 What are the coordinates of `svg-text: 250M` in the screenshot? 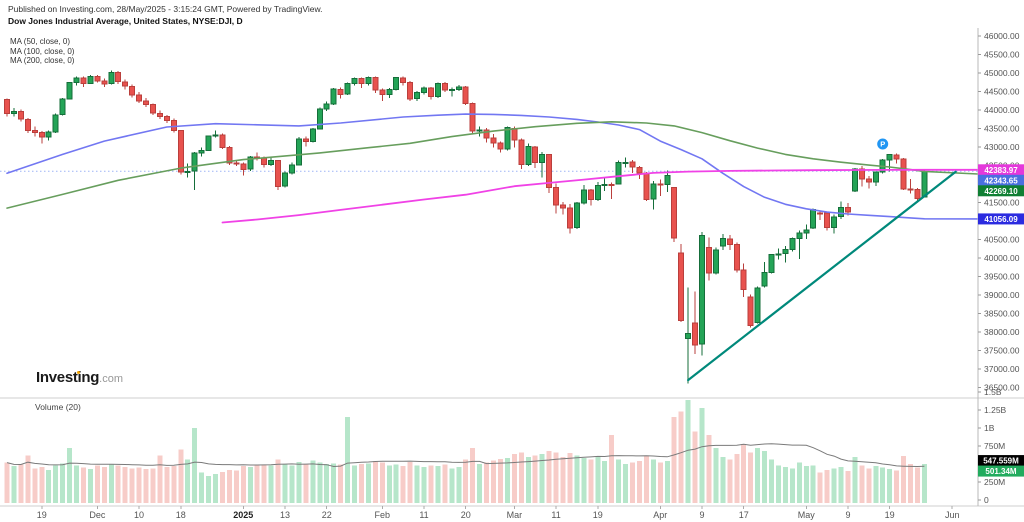 It's located at (994, 482).